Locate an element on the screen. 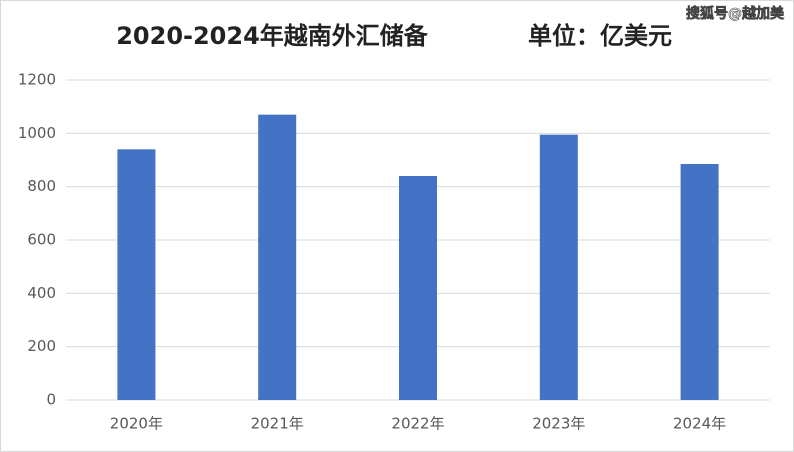  y-tick-label: 200 is located at coordinates (41, 346).